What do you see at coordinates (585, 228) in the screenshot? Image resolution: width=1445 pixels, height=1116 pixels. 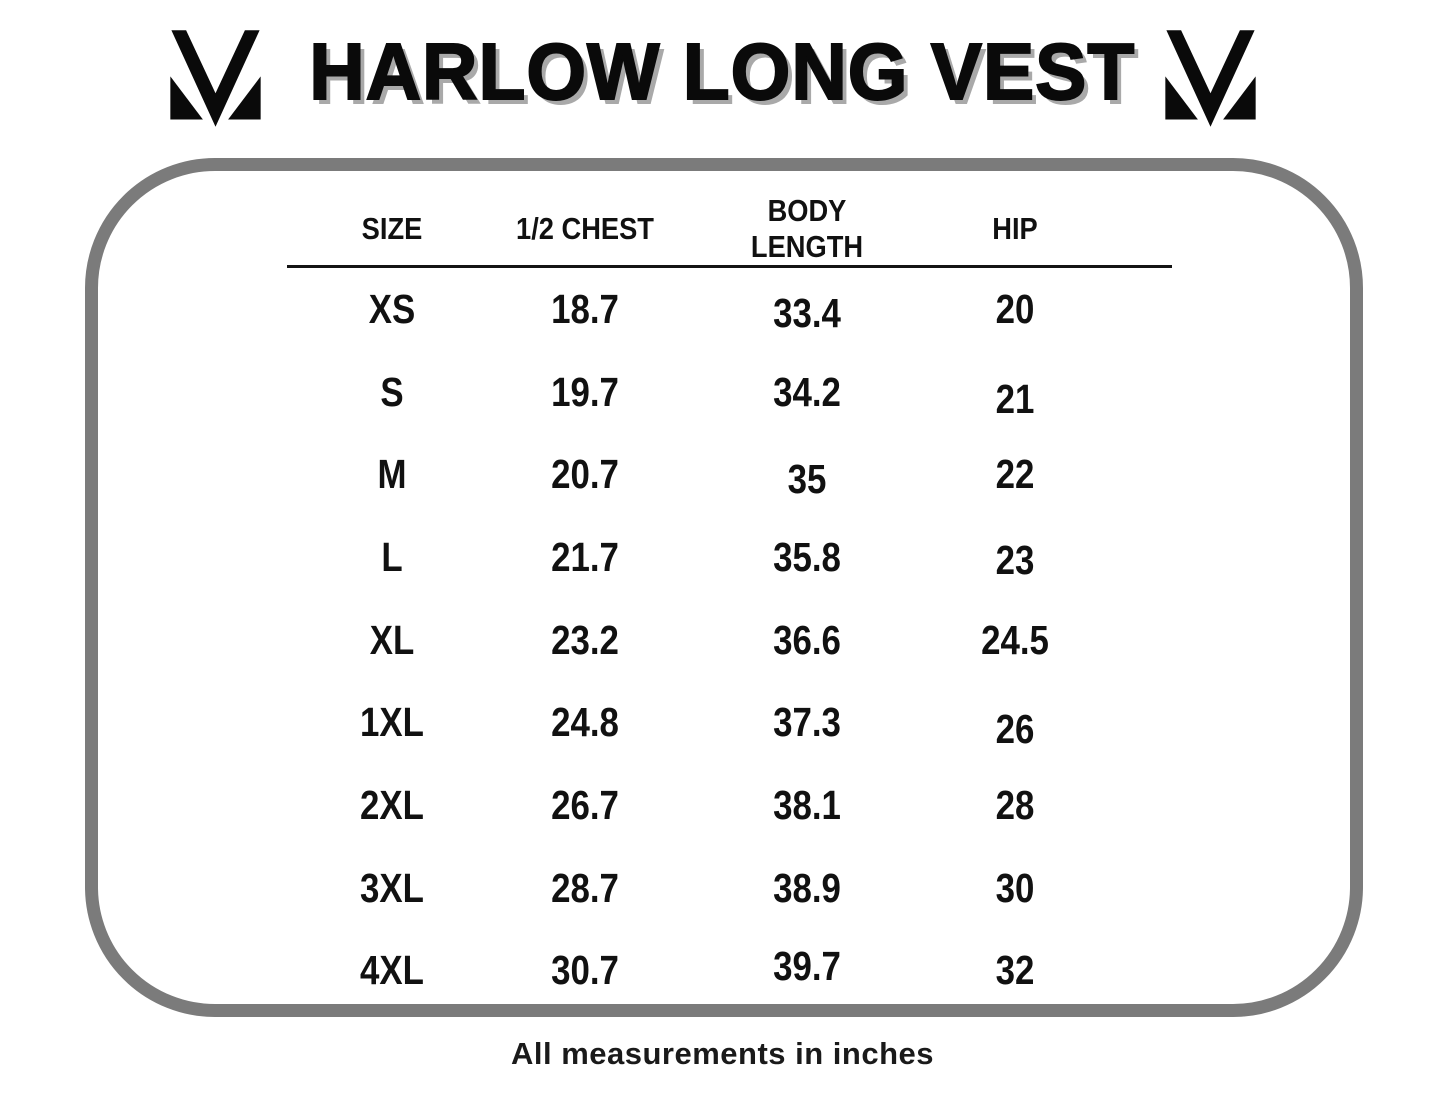 I see `column-header-half-chest: 1/2 CHEST` at bounding box center [585, 228].